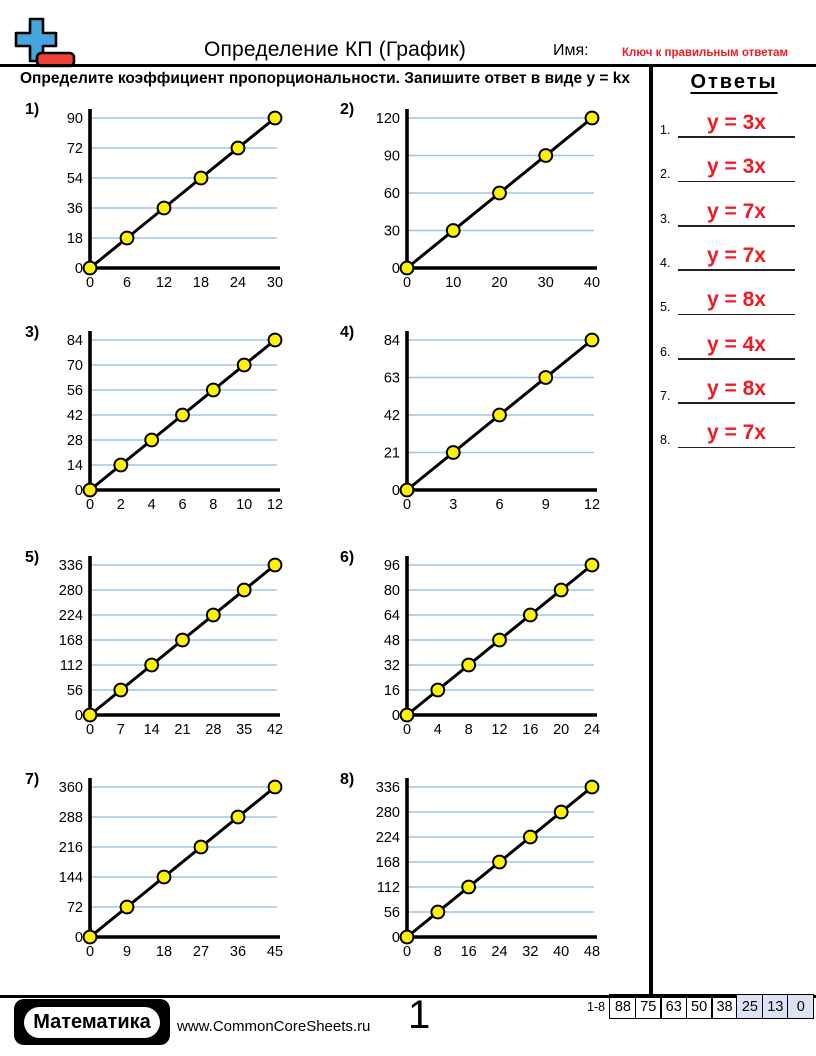 The width and height of the screenshot is (816, 1056). I want to click on svg-text: 45, so click(275, 952).